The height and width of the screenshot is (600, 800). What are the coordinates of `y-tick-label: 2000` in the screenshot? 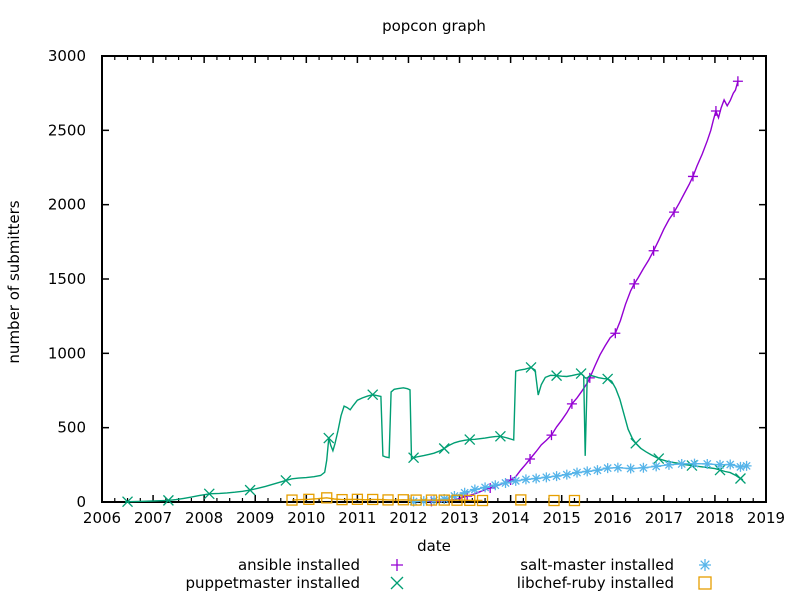 It's located at (67, 205).